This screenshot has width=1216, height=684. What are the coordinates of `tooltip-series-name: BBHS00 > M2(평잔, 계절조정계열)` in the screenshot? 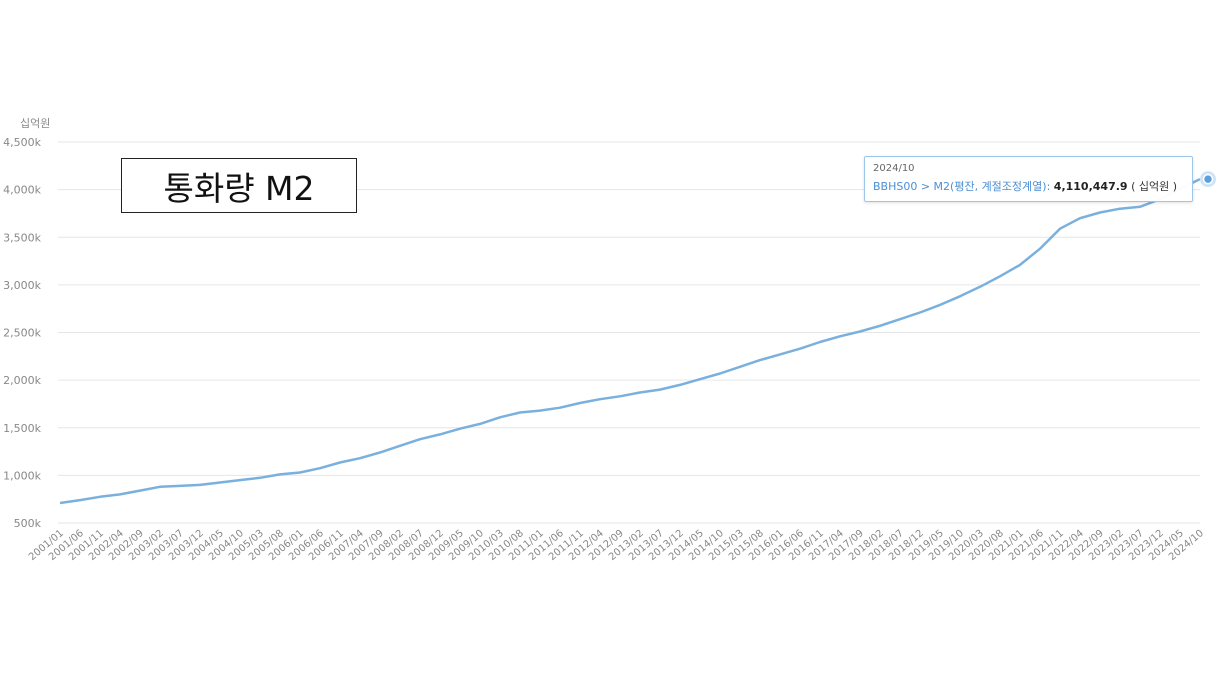 It's located at (960, 186).